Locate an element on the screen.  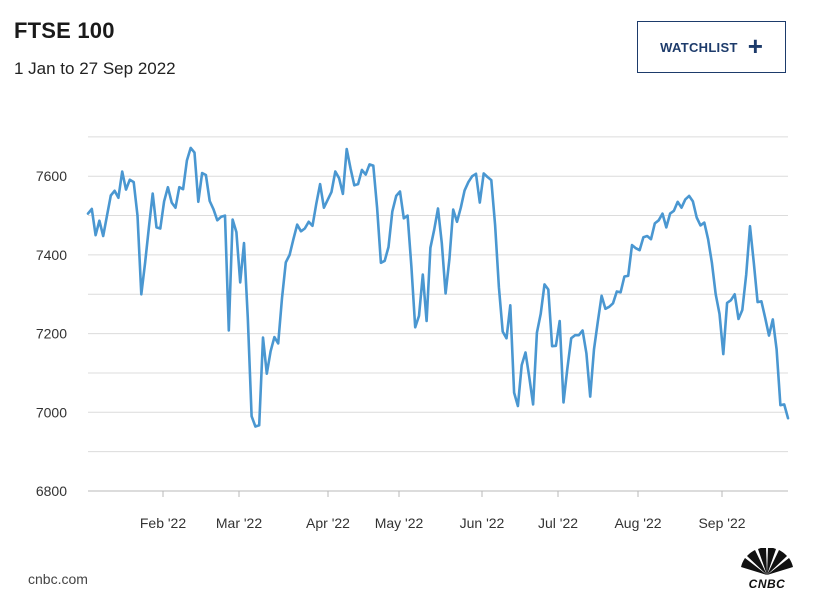
x-tick-label: Apr '22 is located at coordinates (328, 523).